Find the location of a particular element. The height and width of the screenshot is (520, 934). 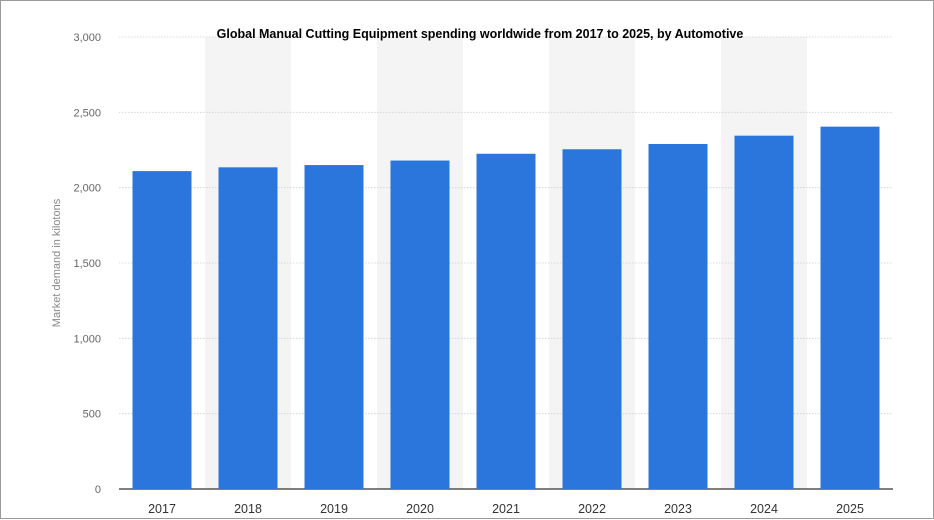

x-tick-label: 2019 is located at coordinates (334, 509).